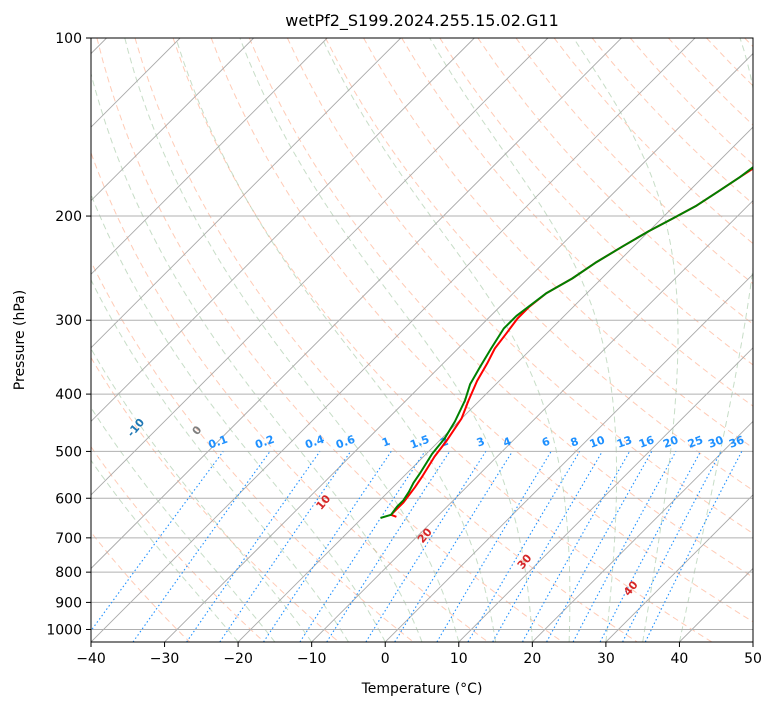 The height and width of the screenshot is (708, 775). I want to click on mixing-ratio-label: 13, so click(624, 441).